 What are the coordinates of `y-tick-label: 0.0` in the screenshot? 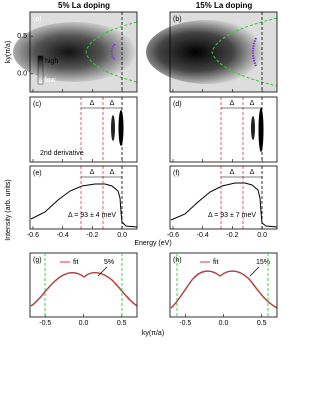 It's located at (22, 74).